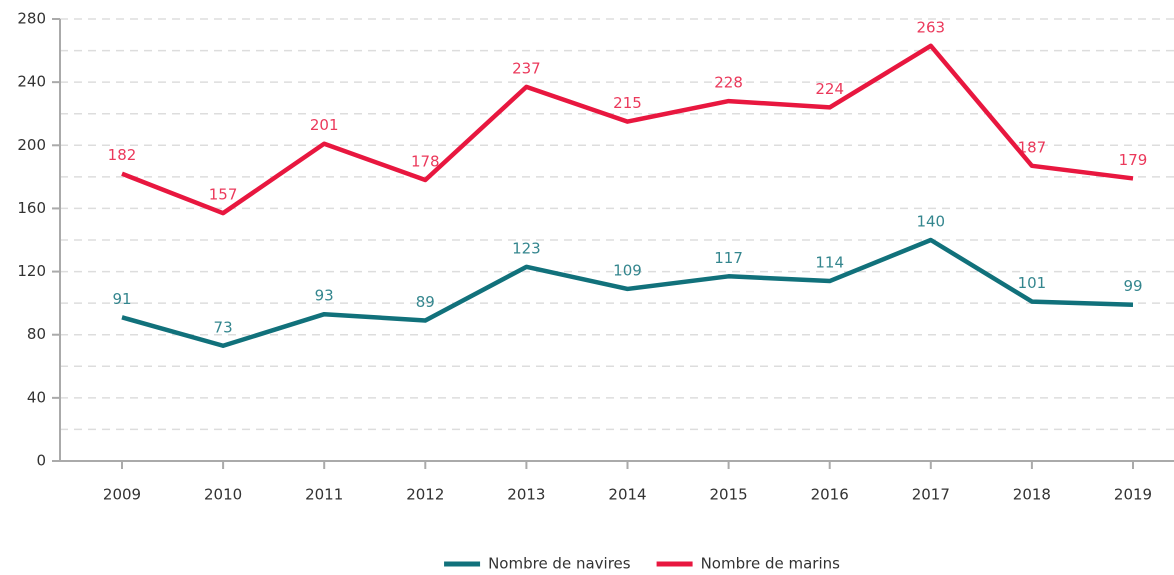 Image resolution: width=1174 pixels, height=575 pixels. Describe the element at coordinates (1132, 286) in the screenshot. I see `data-label: 99` at that location.